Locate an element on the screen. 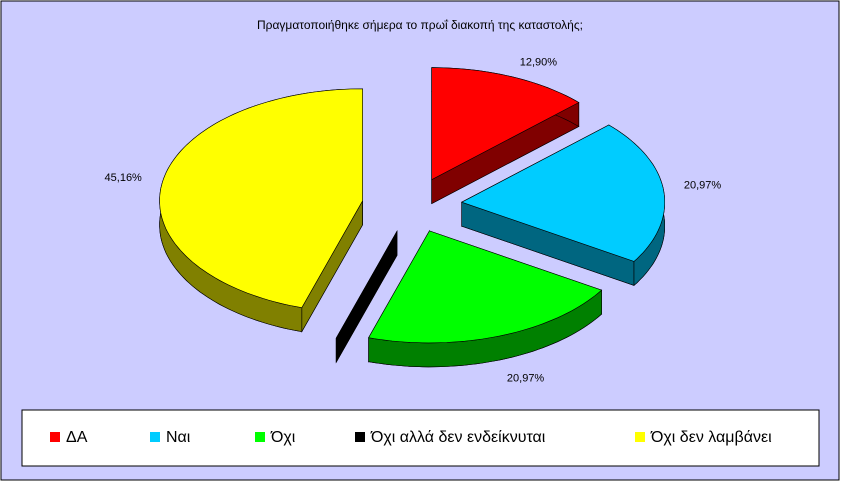 This screenshot has height=487, width=841. legend-label: Όχι δεν λαμβάνει is located at coordinates (711, 437).